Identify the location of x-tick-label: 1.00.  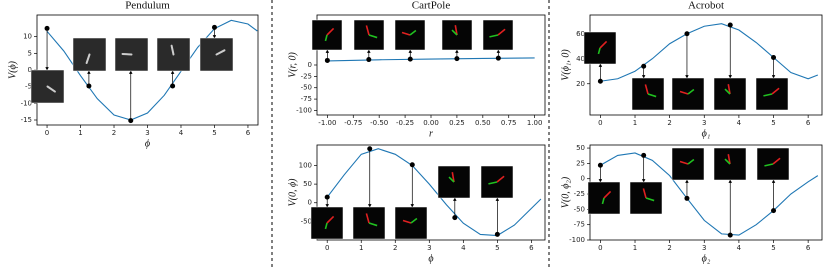
(535, 123).